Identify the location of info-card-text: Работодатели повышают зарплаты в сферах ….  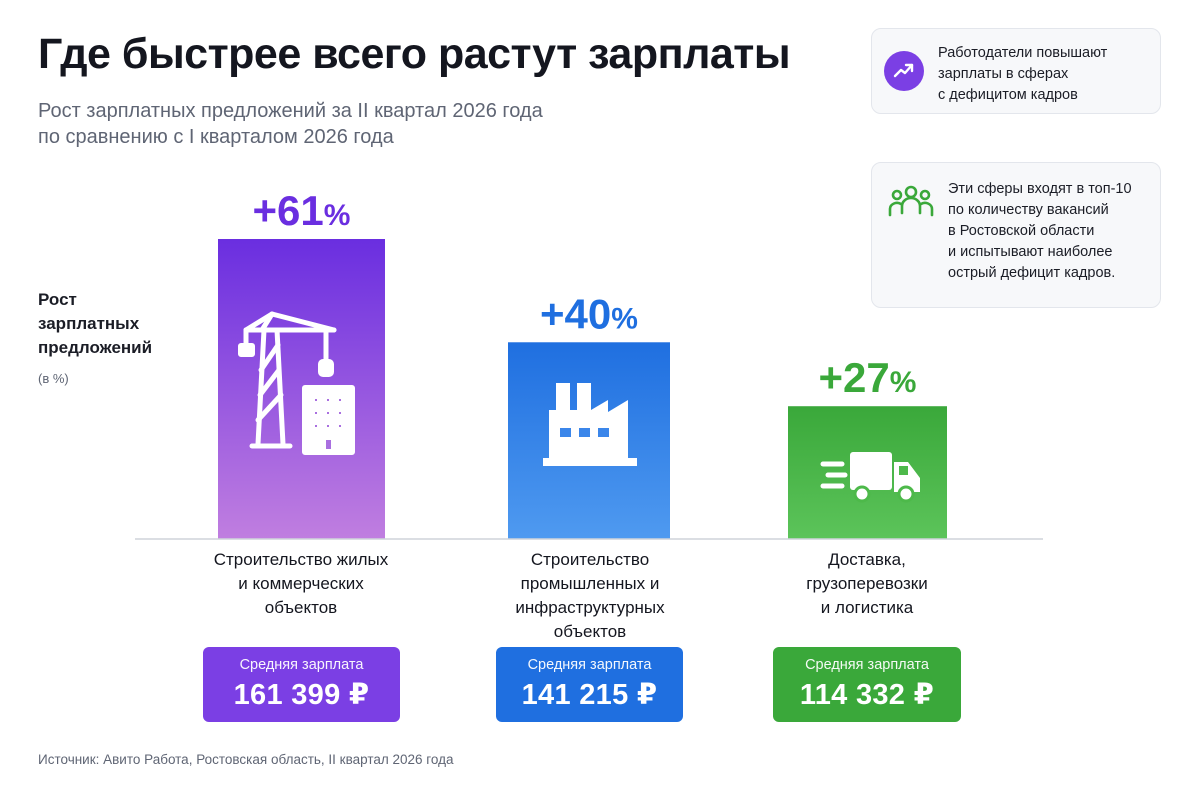
(1022, 74).